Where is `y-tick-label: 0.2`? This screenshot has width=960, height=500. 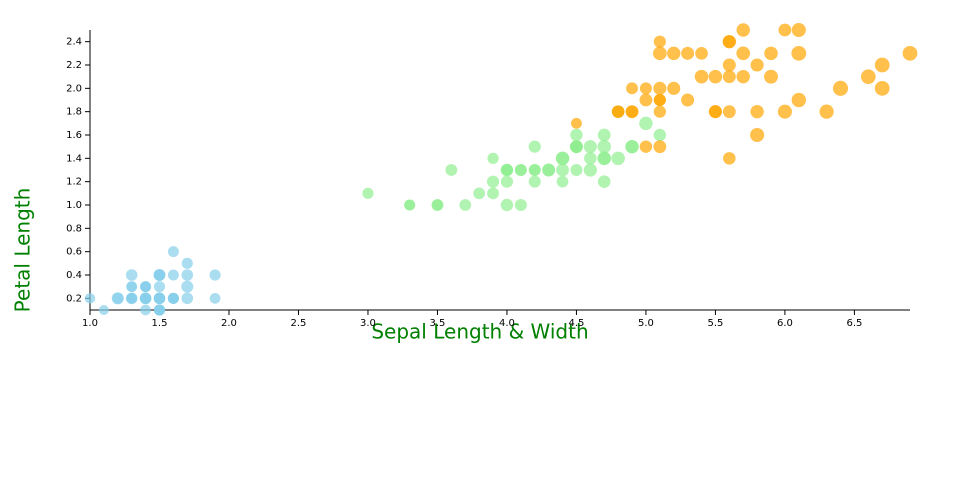
y-tick-label: 0.2 is located at coordinates (74, 298).